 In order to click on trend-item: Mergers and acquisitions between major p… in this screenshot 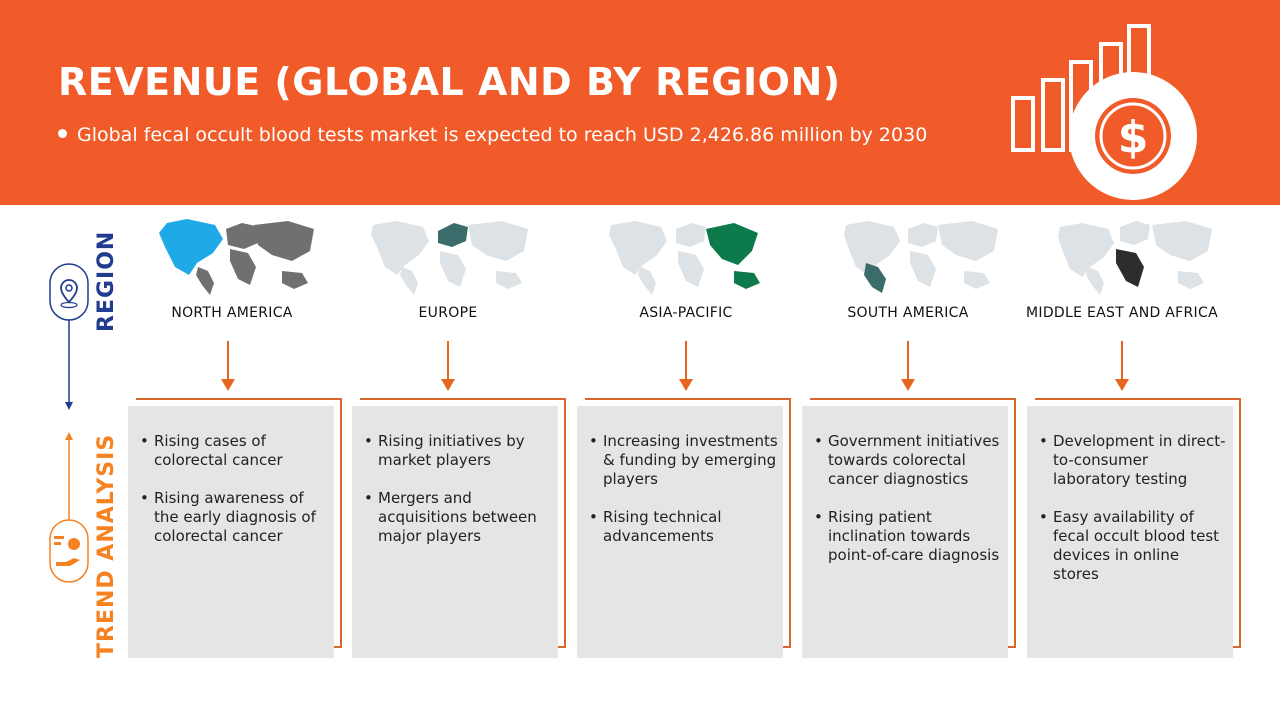, I will do `click(459, 517)`.